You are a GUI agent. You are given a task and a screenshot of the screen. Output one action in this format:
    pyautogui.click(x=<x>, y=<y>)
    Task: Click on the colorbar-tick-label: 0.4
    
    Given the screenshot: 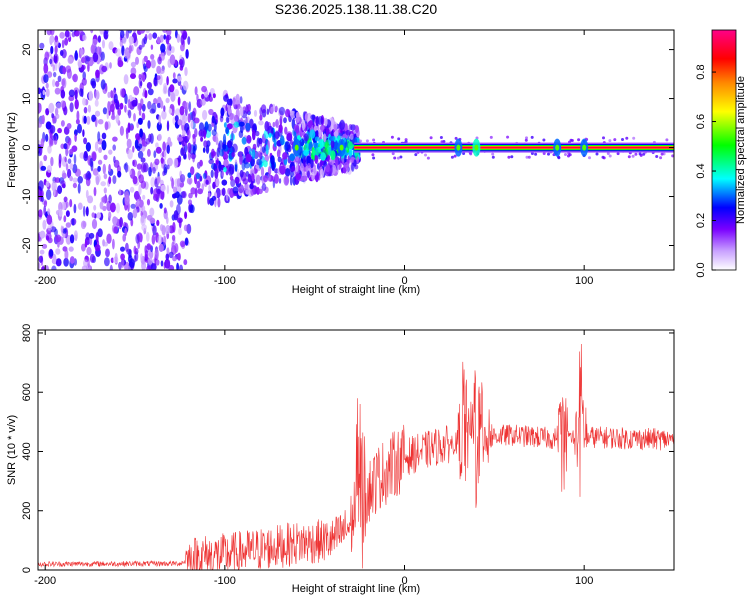 What is the action you would take?
    pyautogui.click(x=701, y=170)
    